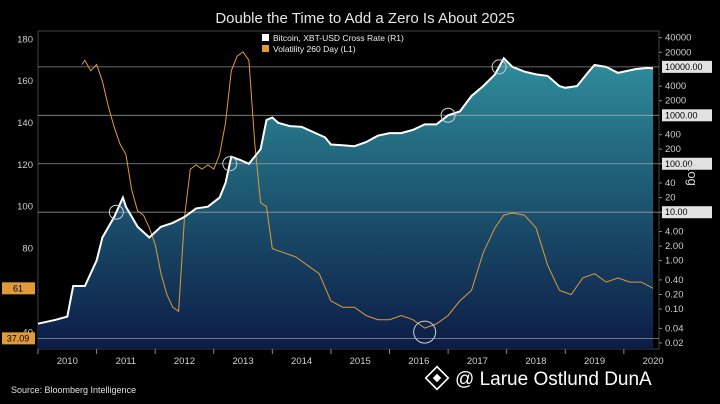  I want to click on left-tick-label: 160, so click(25, 81).